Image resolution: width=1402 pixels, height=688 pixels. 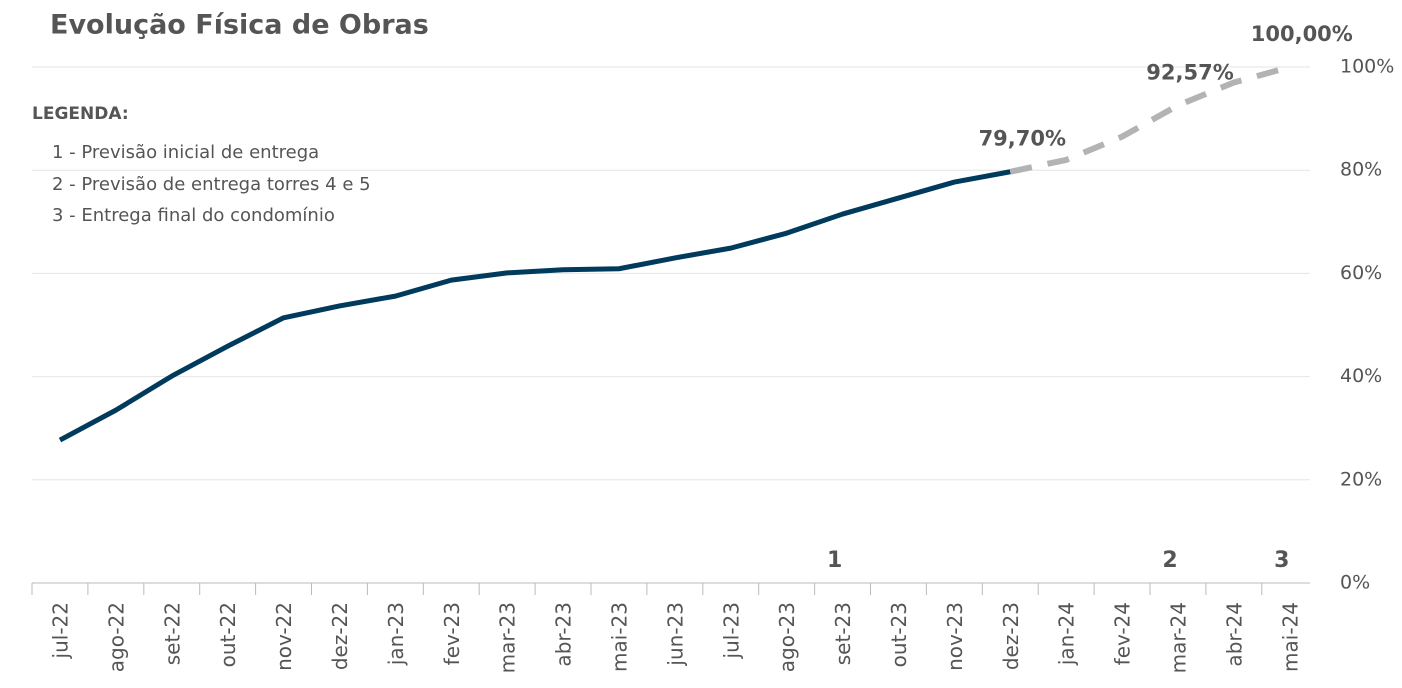 I want to click on data-label: 79,70%, so click(x=1022, y=139).